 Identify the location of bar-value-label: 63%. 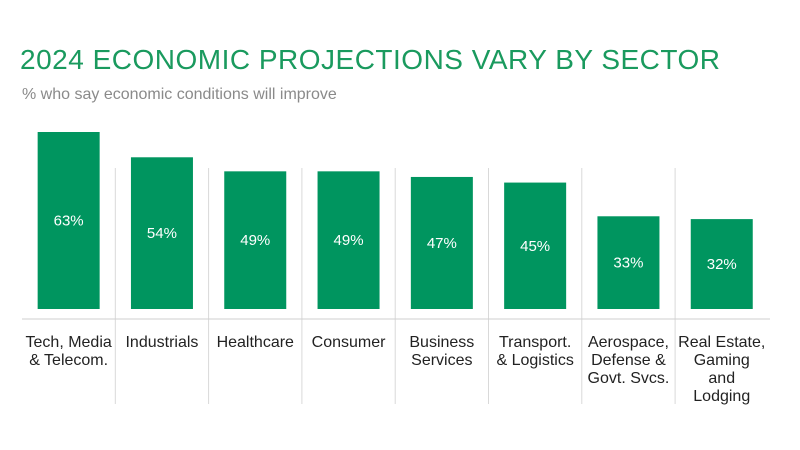
(69, 221).